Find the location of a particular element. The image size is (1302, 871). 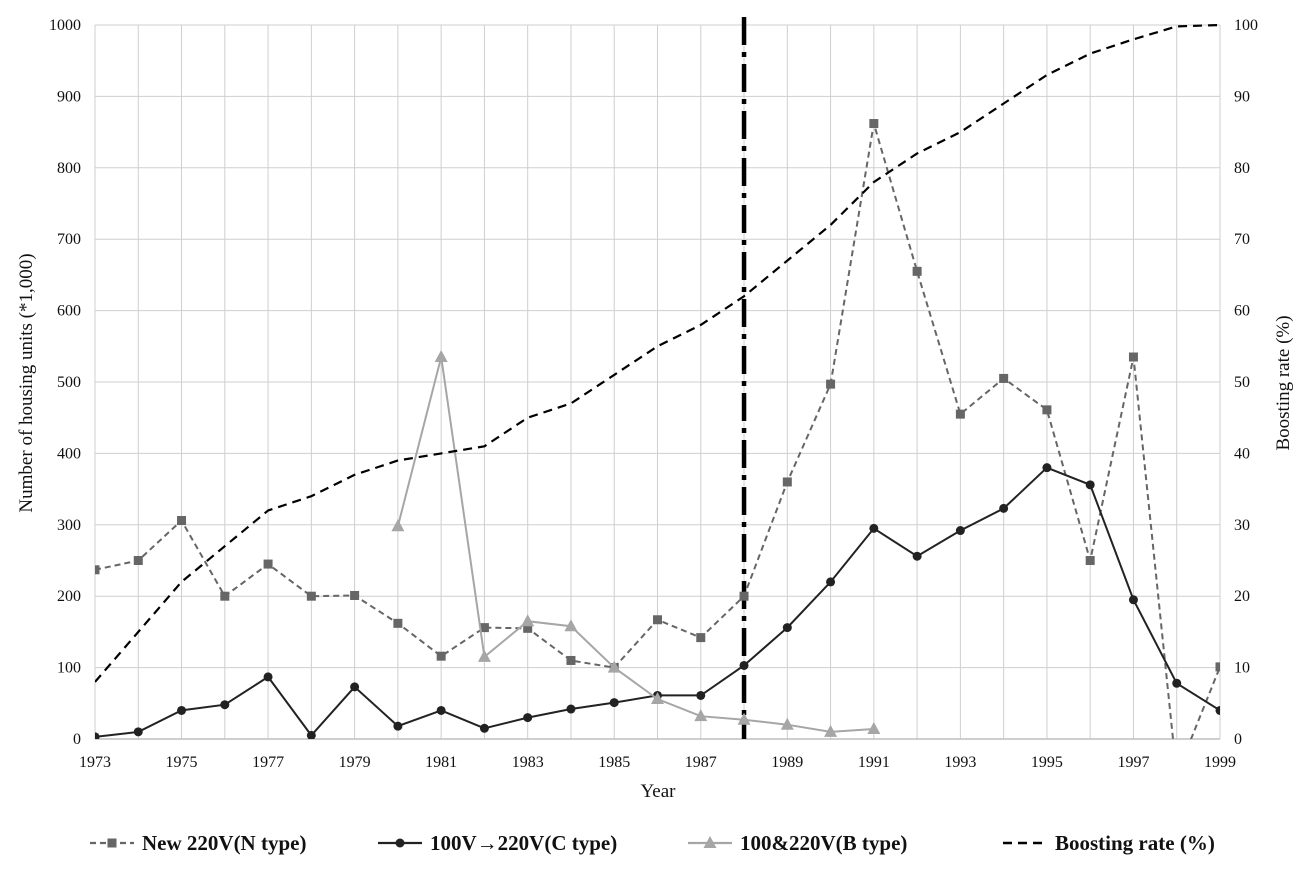

legend-item-3: Boosting rate (%) is located at coordinates (1109, 843).